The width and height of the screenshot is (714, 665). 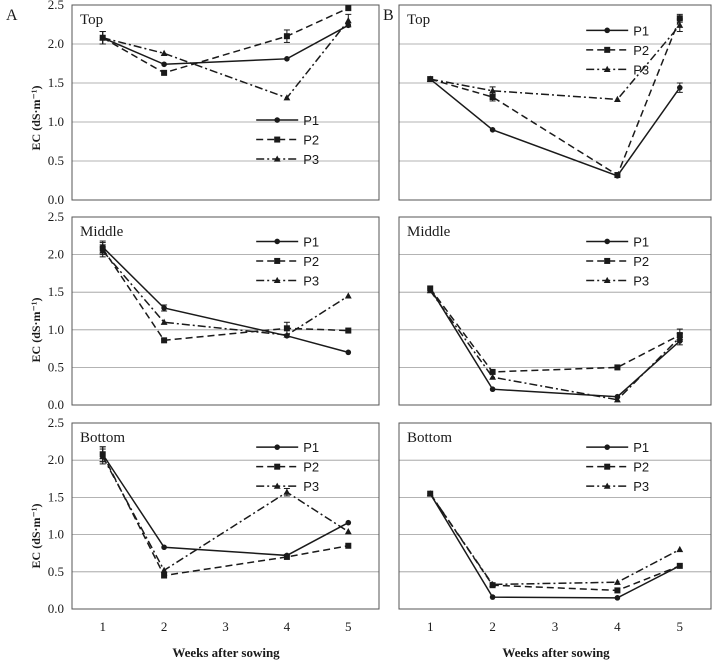 What do you see at coordinates (225, 626) in the screenshot?
I see `x-tick-label: 3` at bounding box center [225, 626].